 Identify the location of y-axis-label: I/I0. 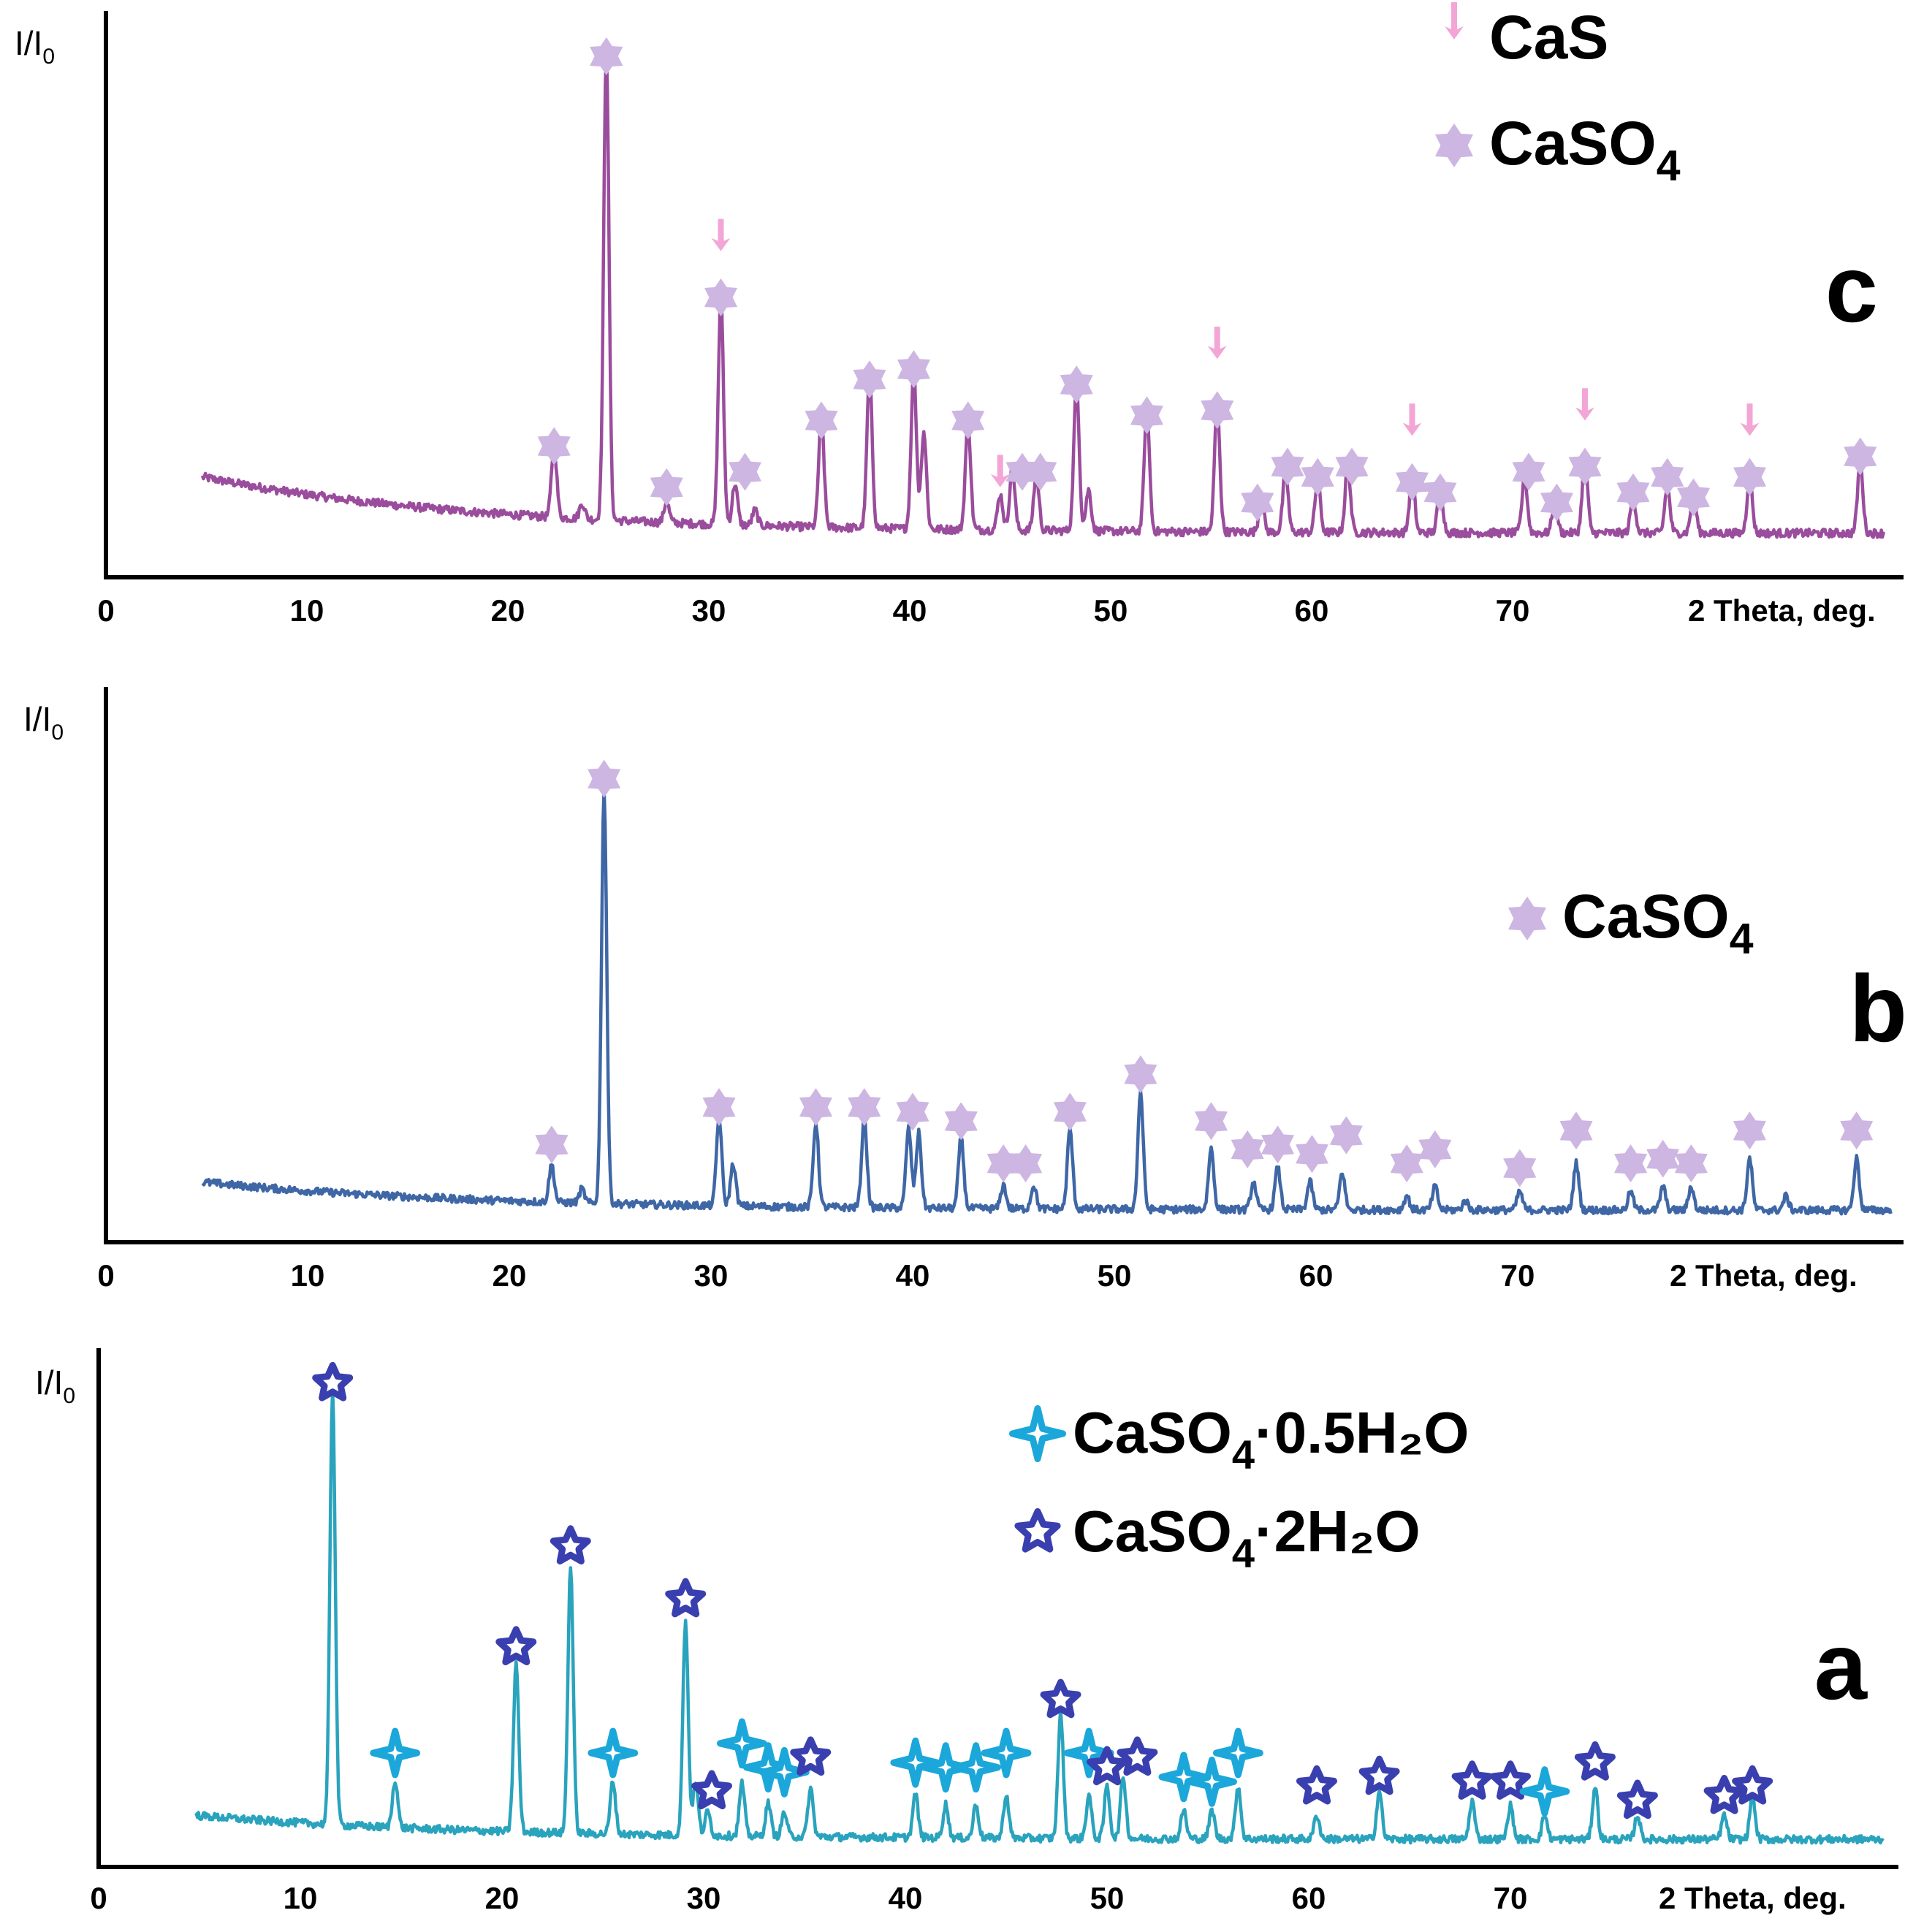
(35, 46).